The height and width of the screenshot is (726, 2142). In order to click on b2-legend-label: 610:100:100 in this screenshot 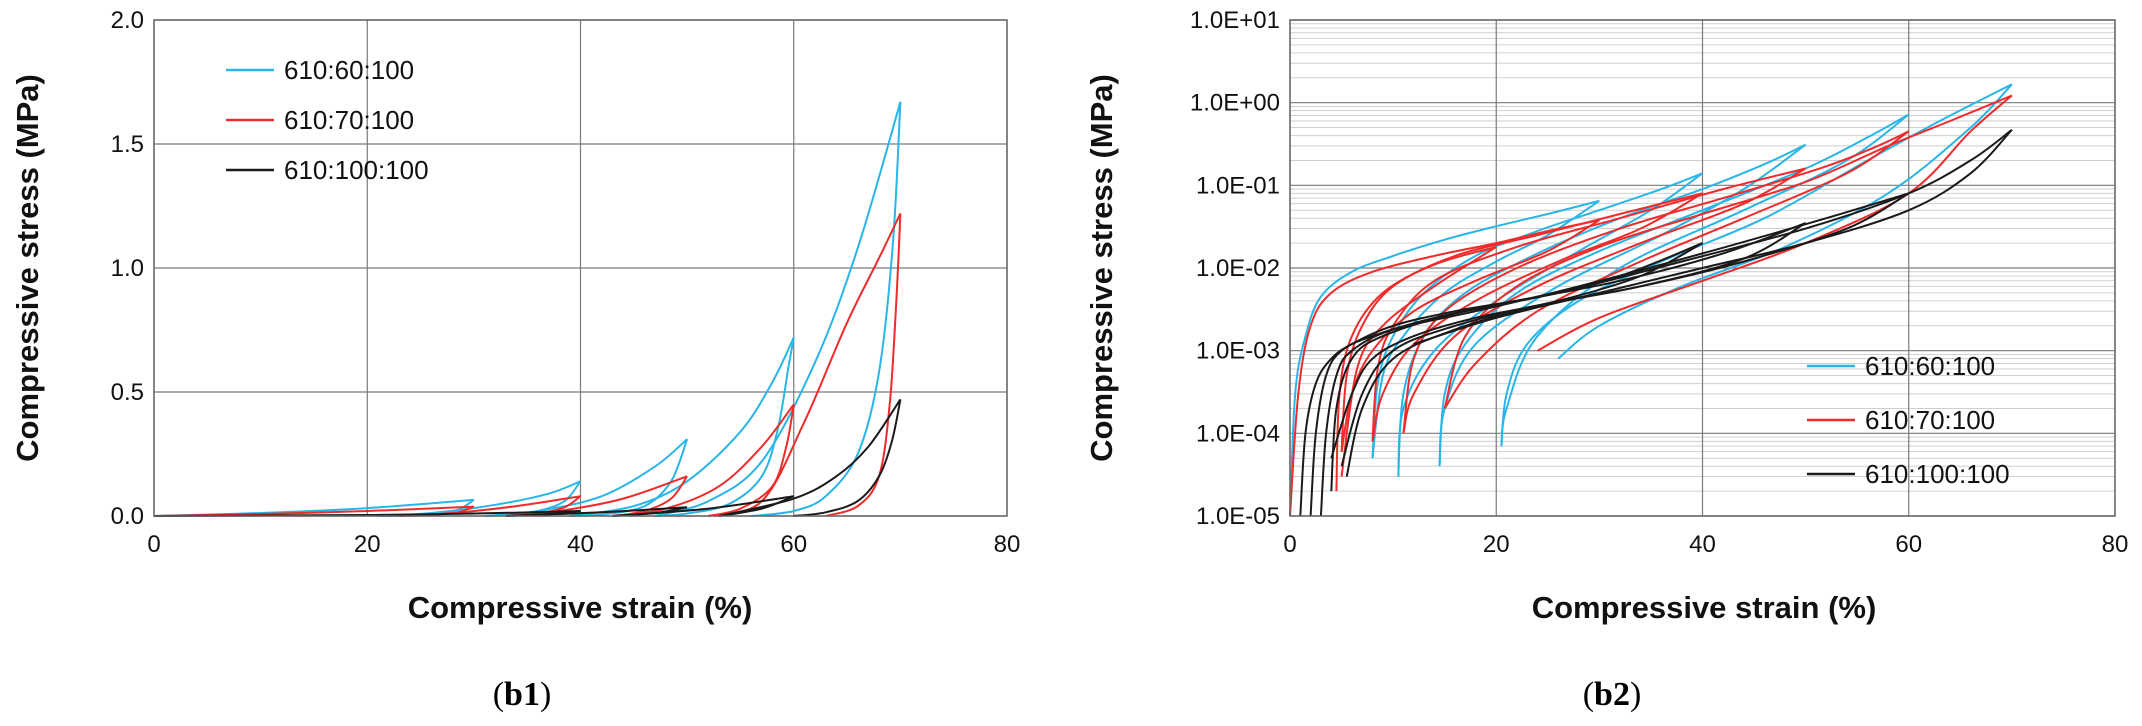, I will do `click(1937, 474)`.